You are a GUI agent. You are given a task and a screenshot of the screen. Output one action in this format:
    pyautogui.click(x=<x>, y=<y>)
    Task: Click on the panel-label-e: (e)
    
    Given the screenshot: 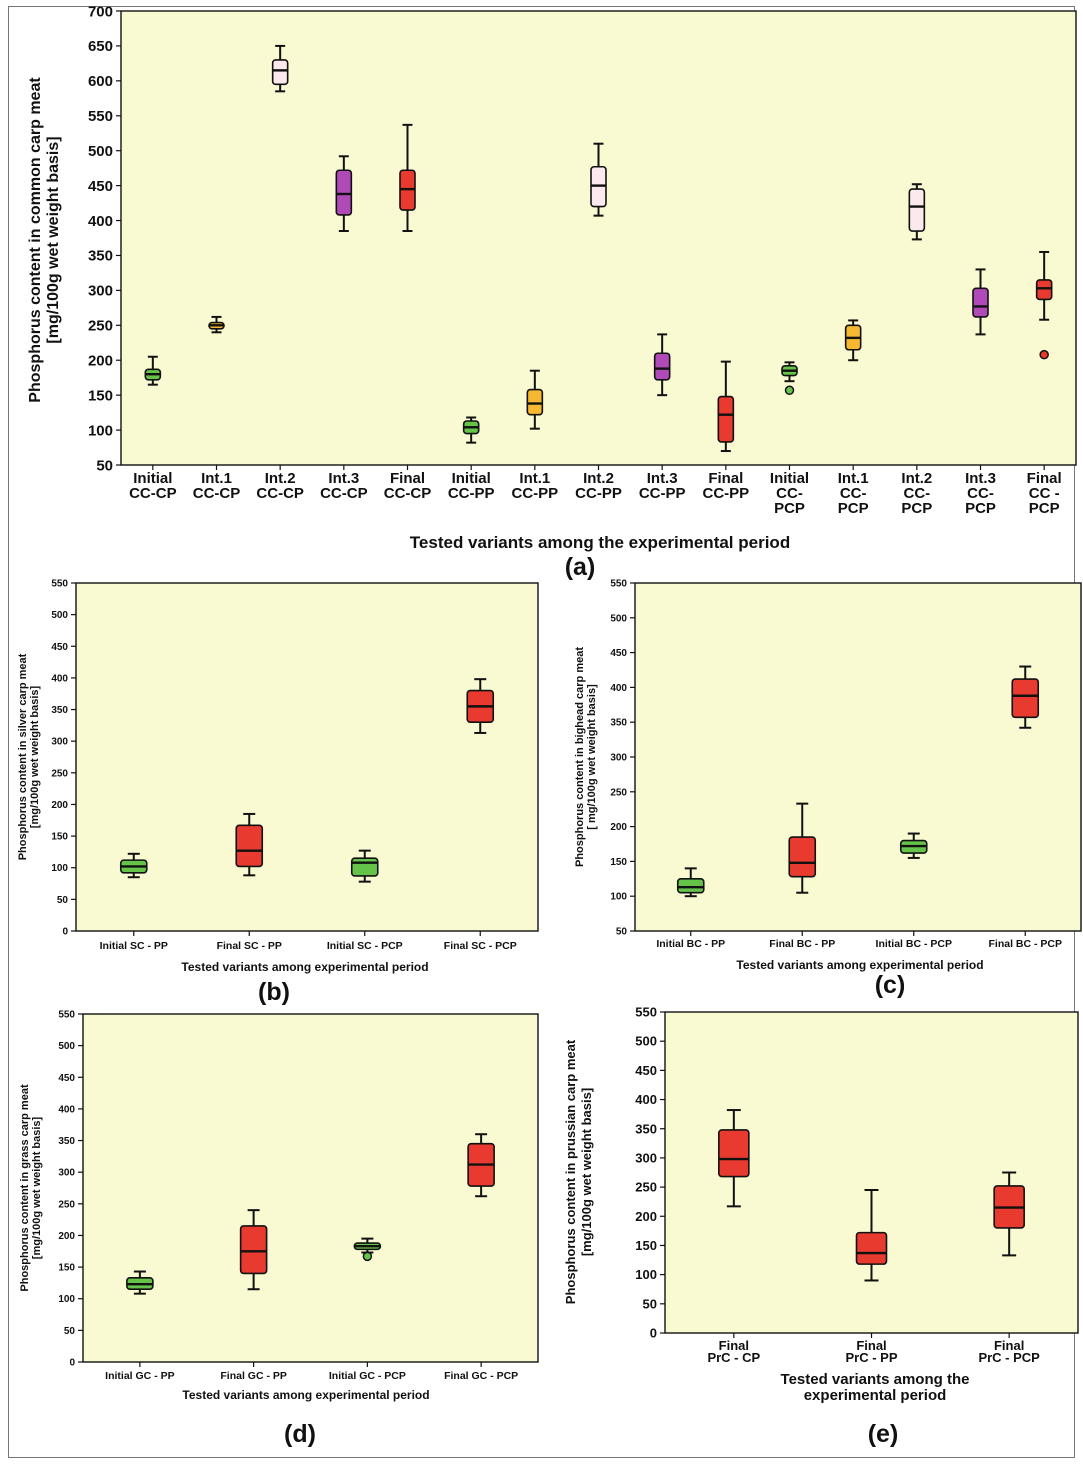 What is the action you would take?
    pyautogui.click(x=883, y=1434)
    